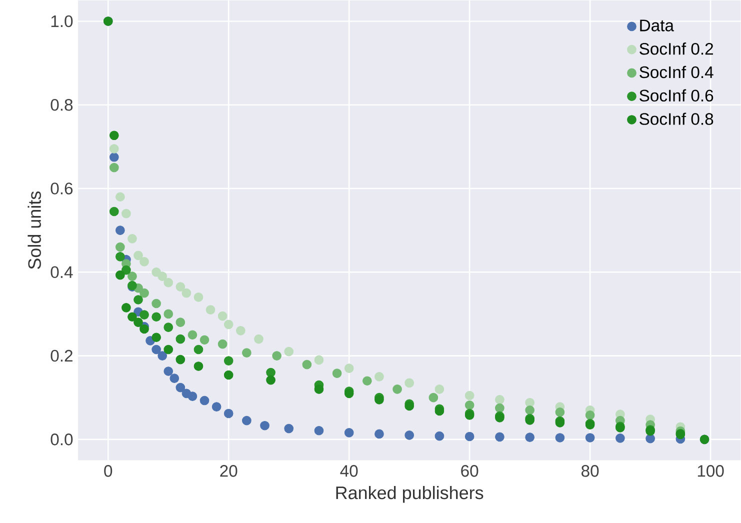 The width and height of the screenshot is (741, 523). I want to click on x-axis-title: Ranked publishers, so click(410, 494).